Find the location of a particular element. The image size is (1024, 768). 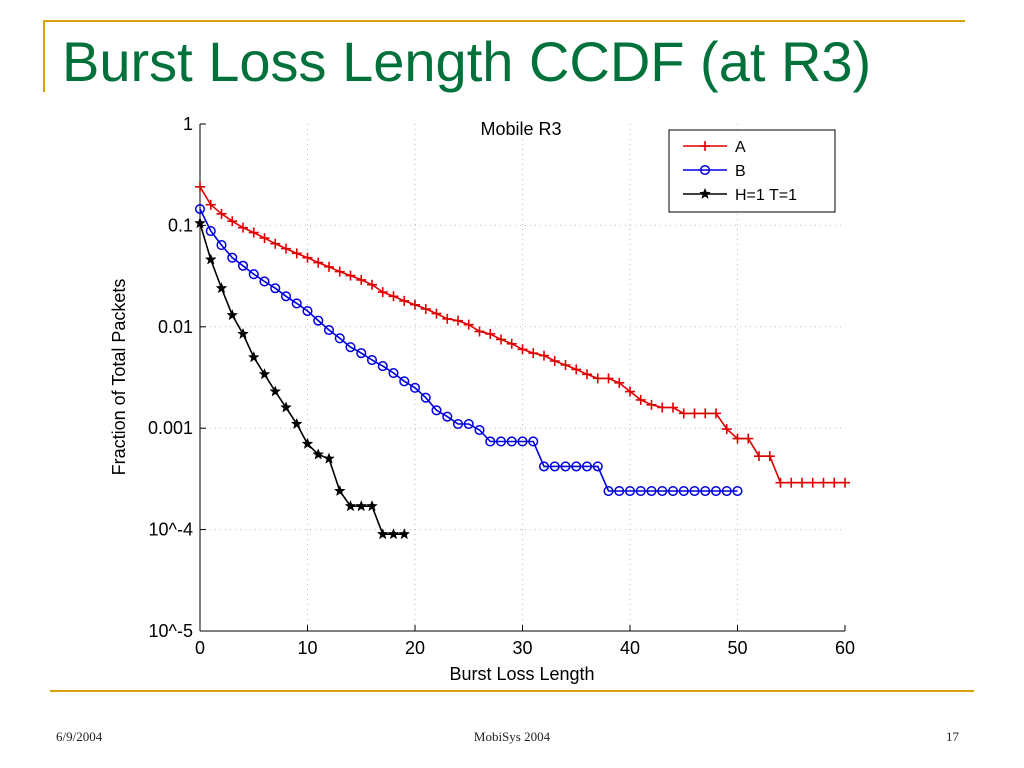

y-tick-label: 0.001 is located at coordinates (170, 428).